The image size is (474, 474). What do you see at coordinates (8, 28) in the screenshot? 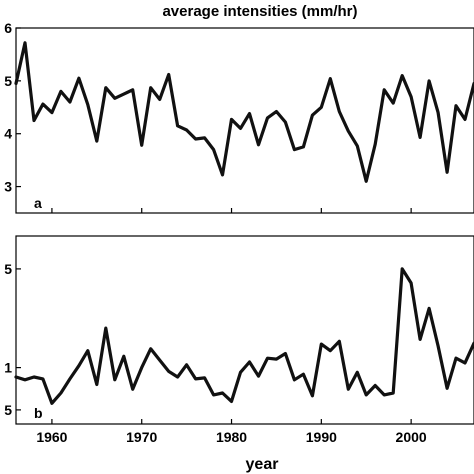
I see `y-tick-label: 6` at bounding box center [8, 28].